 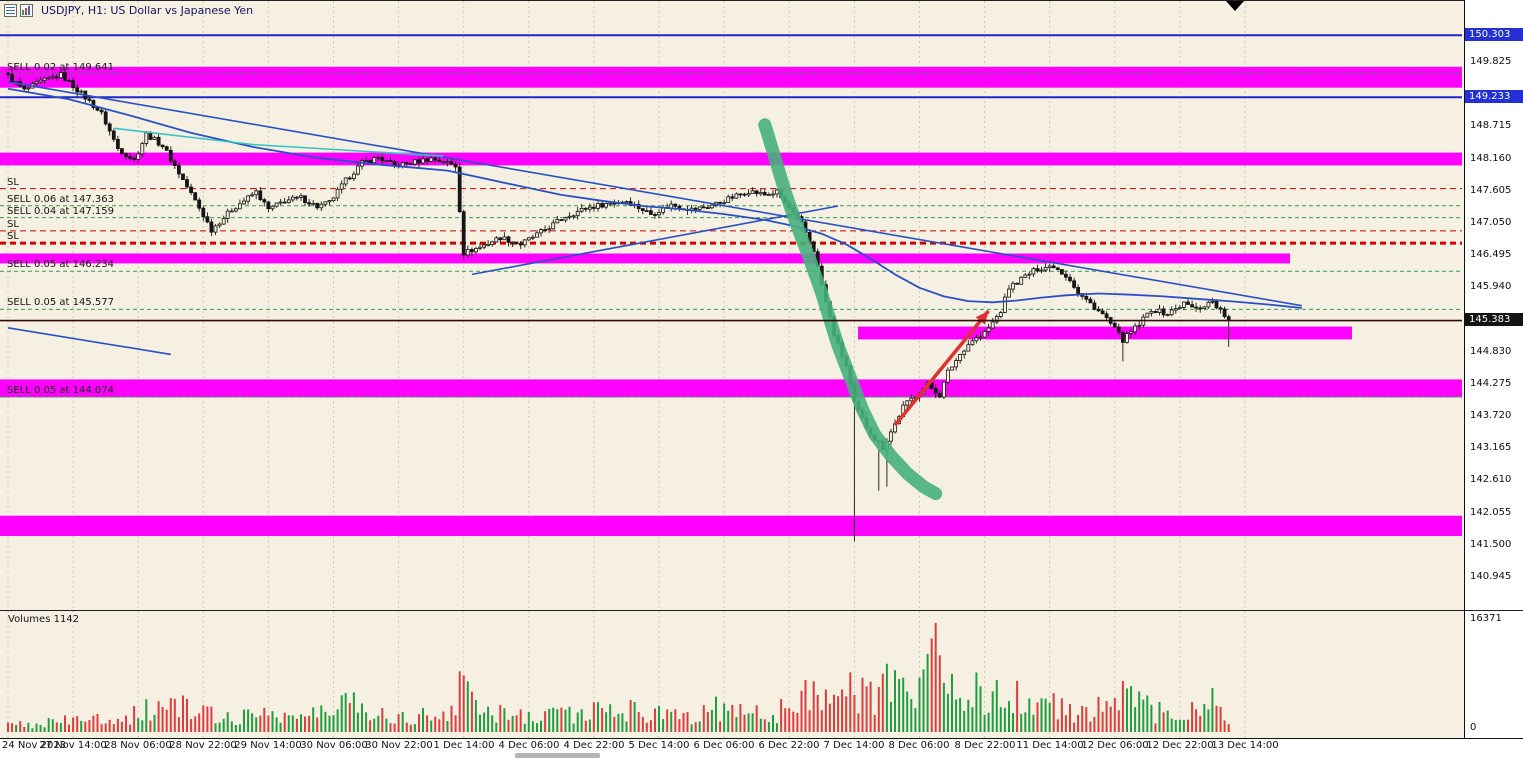 What do you see at coordinates (1473, 727) in the screenshot?
I see `volume-axis-min: 0` at bounding box center [1473, 727].